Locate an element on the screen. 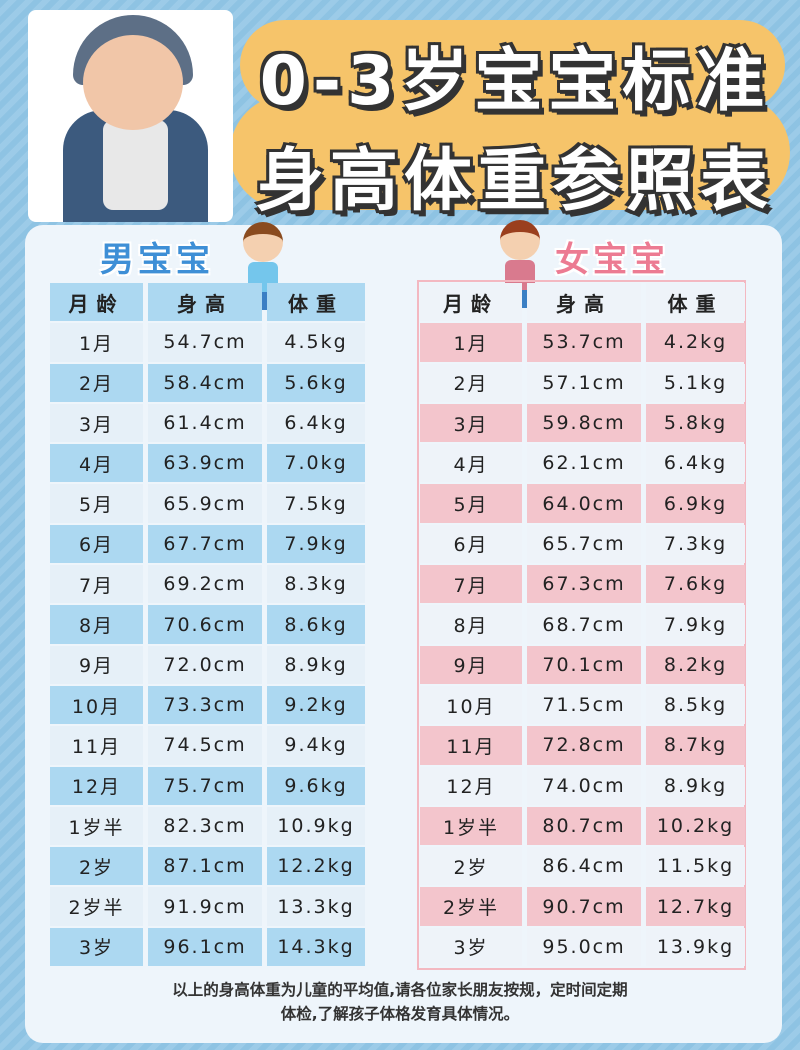 The height and width of the screenshot is (1050, 800). weight-cell: 8.6kg is located at coordinates (316, 624).